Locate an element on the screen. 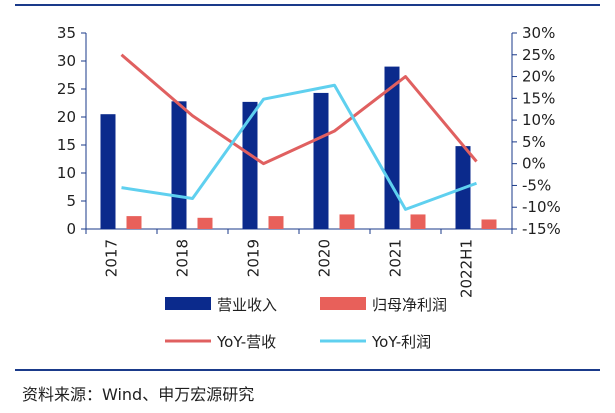  left-tick-label: 15 is located at coordinates (66, 145).